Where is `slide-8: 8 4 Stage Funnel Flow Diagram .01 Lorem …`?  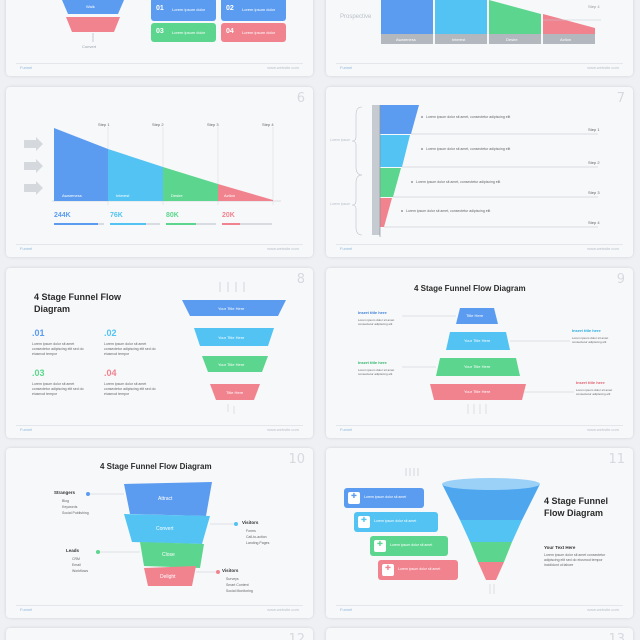
slide-8: 8 4 Stage Funnel Flow Diagram .01 Lorem … is located at coordinates (159, 353).